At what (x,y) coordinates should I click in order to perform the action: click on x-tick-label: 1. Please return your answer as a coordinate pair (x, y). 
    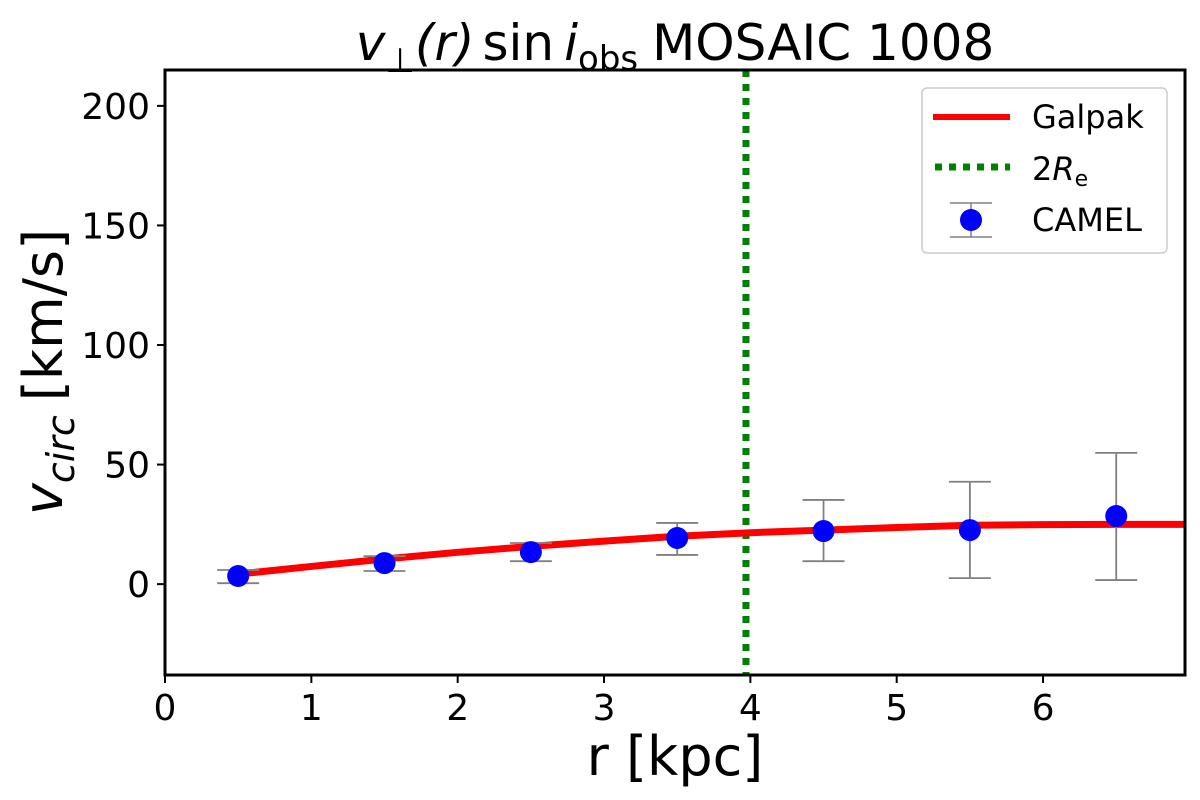
    Looking at the image, I should click on (311, 708).